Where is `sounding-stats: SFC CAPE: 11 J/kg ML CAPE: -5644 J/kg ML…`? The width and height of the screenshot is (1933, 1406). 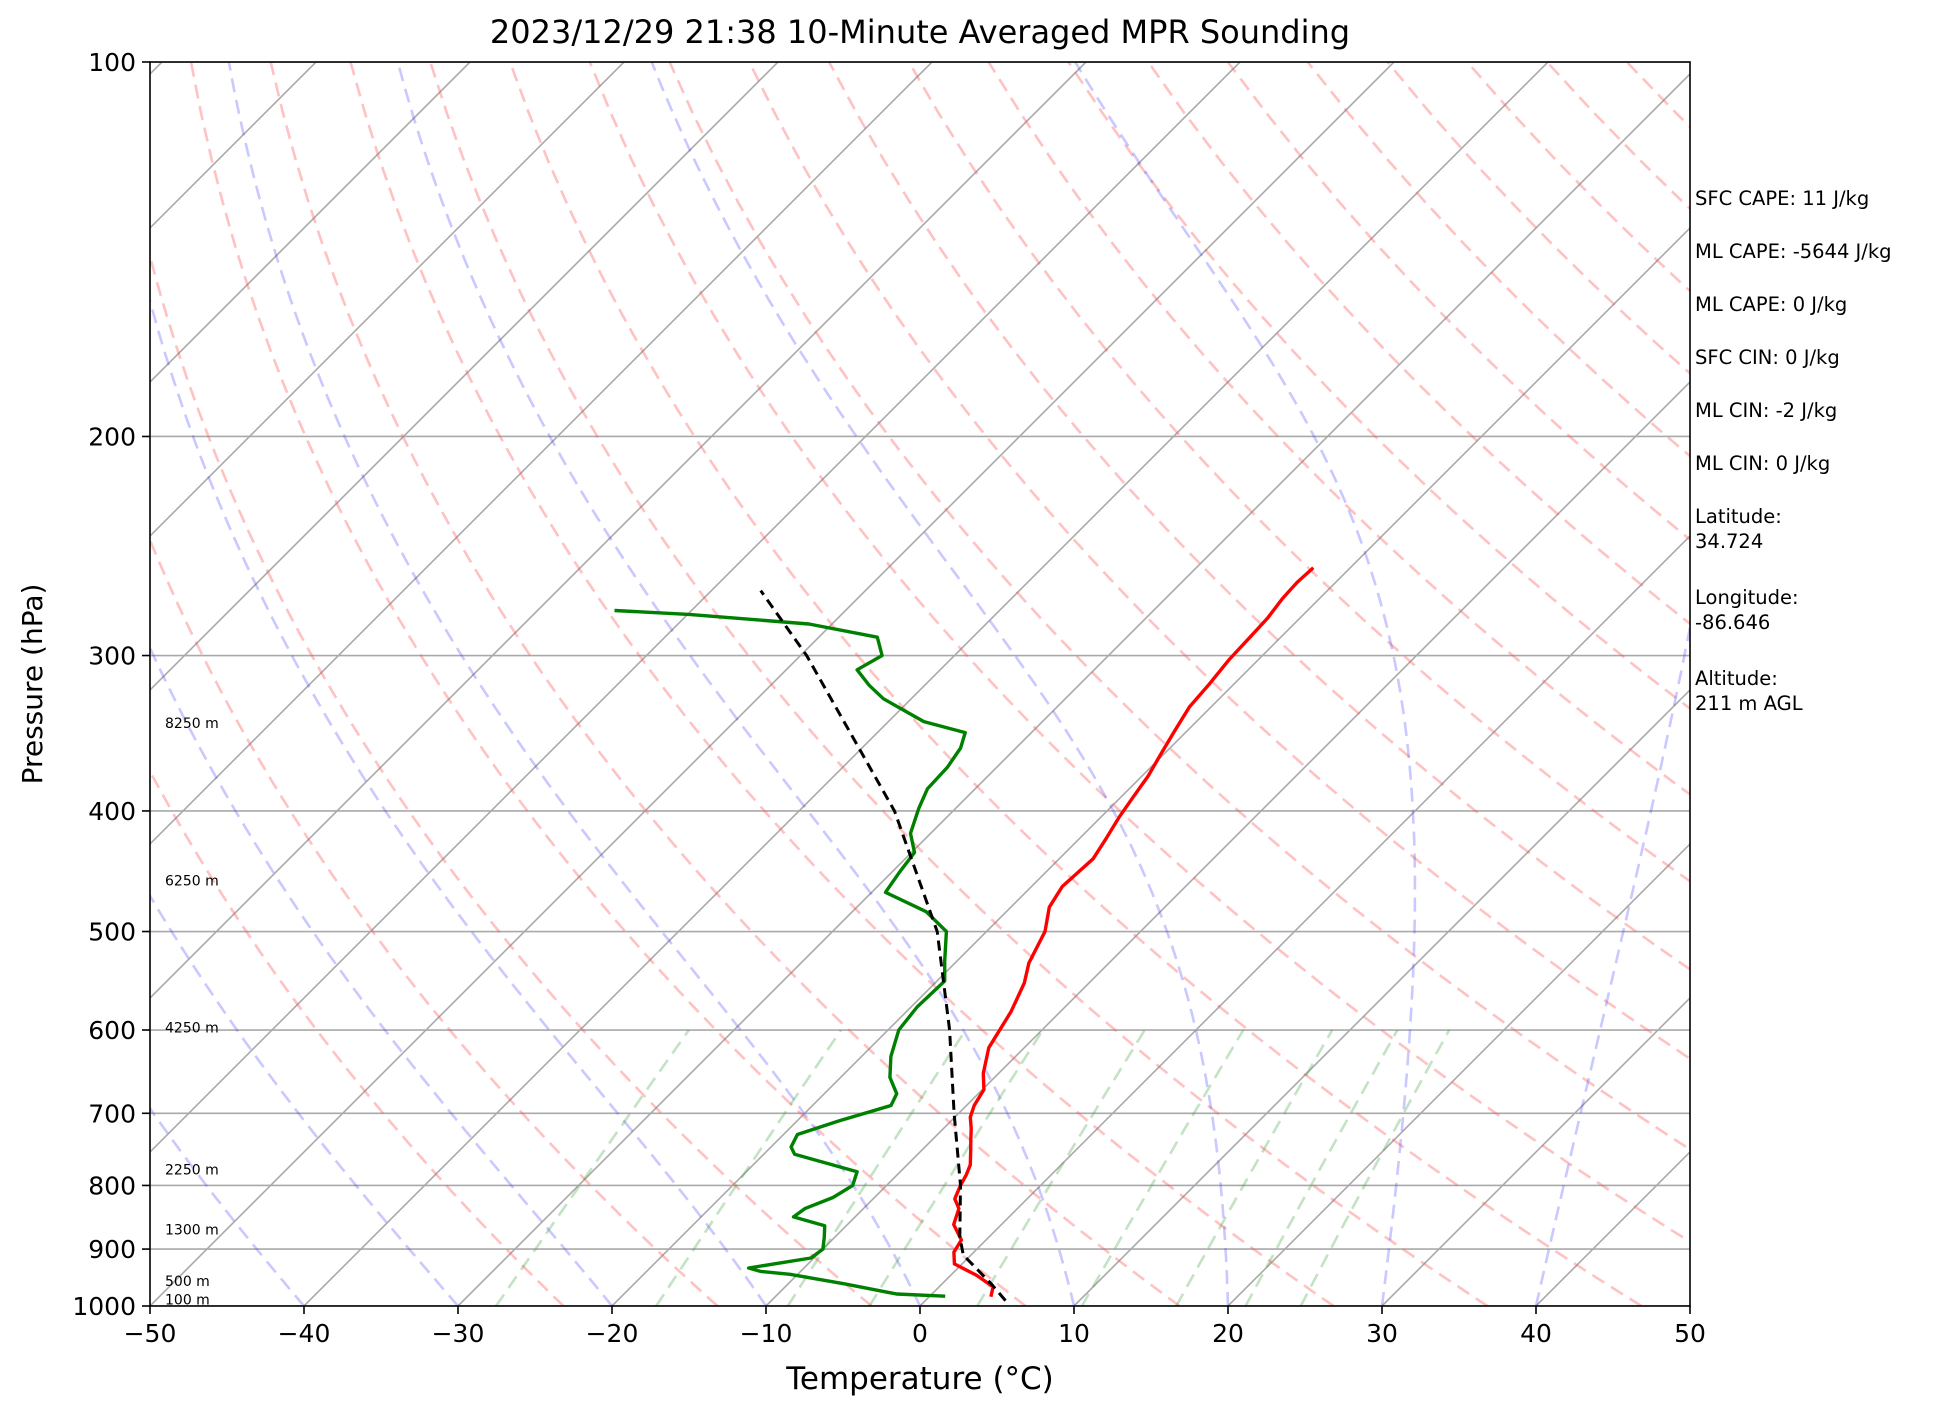
sounding-stats: SFC CAPE: 11 J/kg ML CAPE: -5644 J/kg ML… is located at coordinates (1814, 466).